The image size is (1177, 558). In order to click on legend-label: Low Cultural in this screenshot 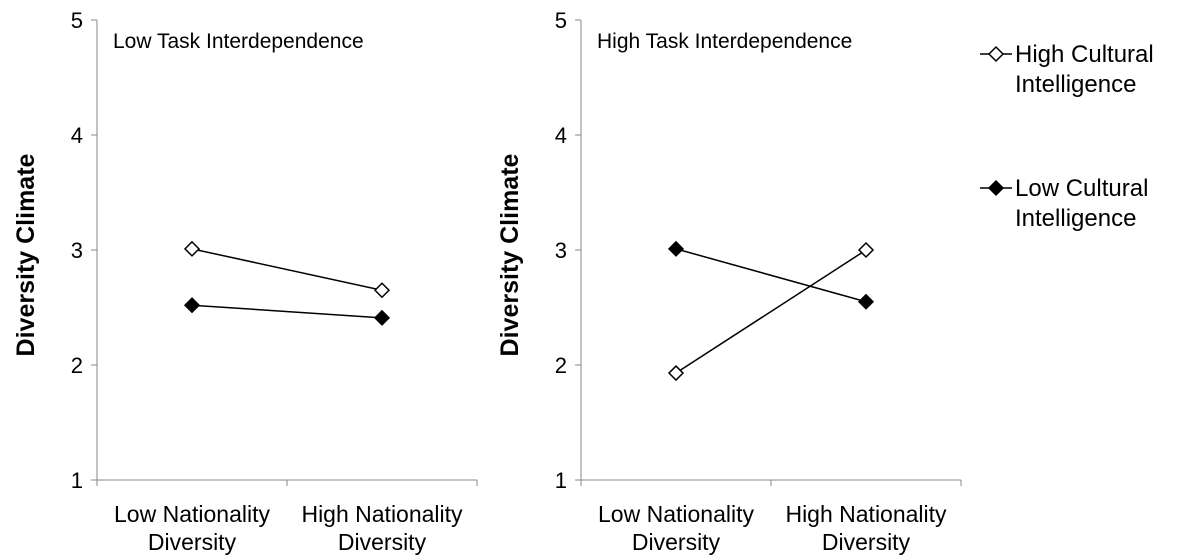, I will do `click(1081, 188)`.